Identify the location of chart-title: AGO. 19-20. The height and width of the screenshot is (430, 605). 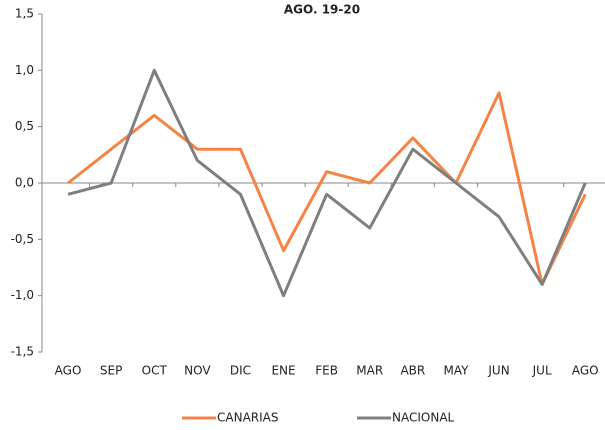
(322, 10).